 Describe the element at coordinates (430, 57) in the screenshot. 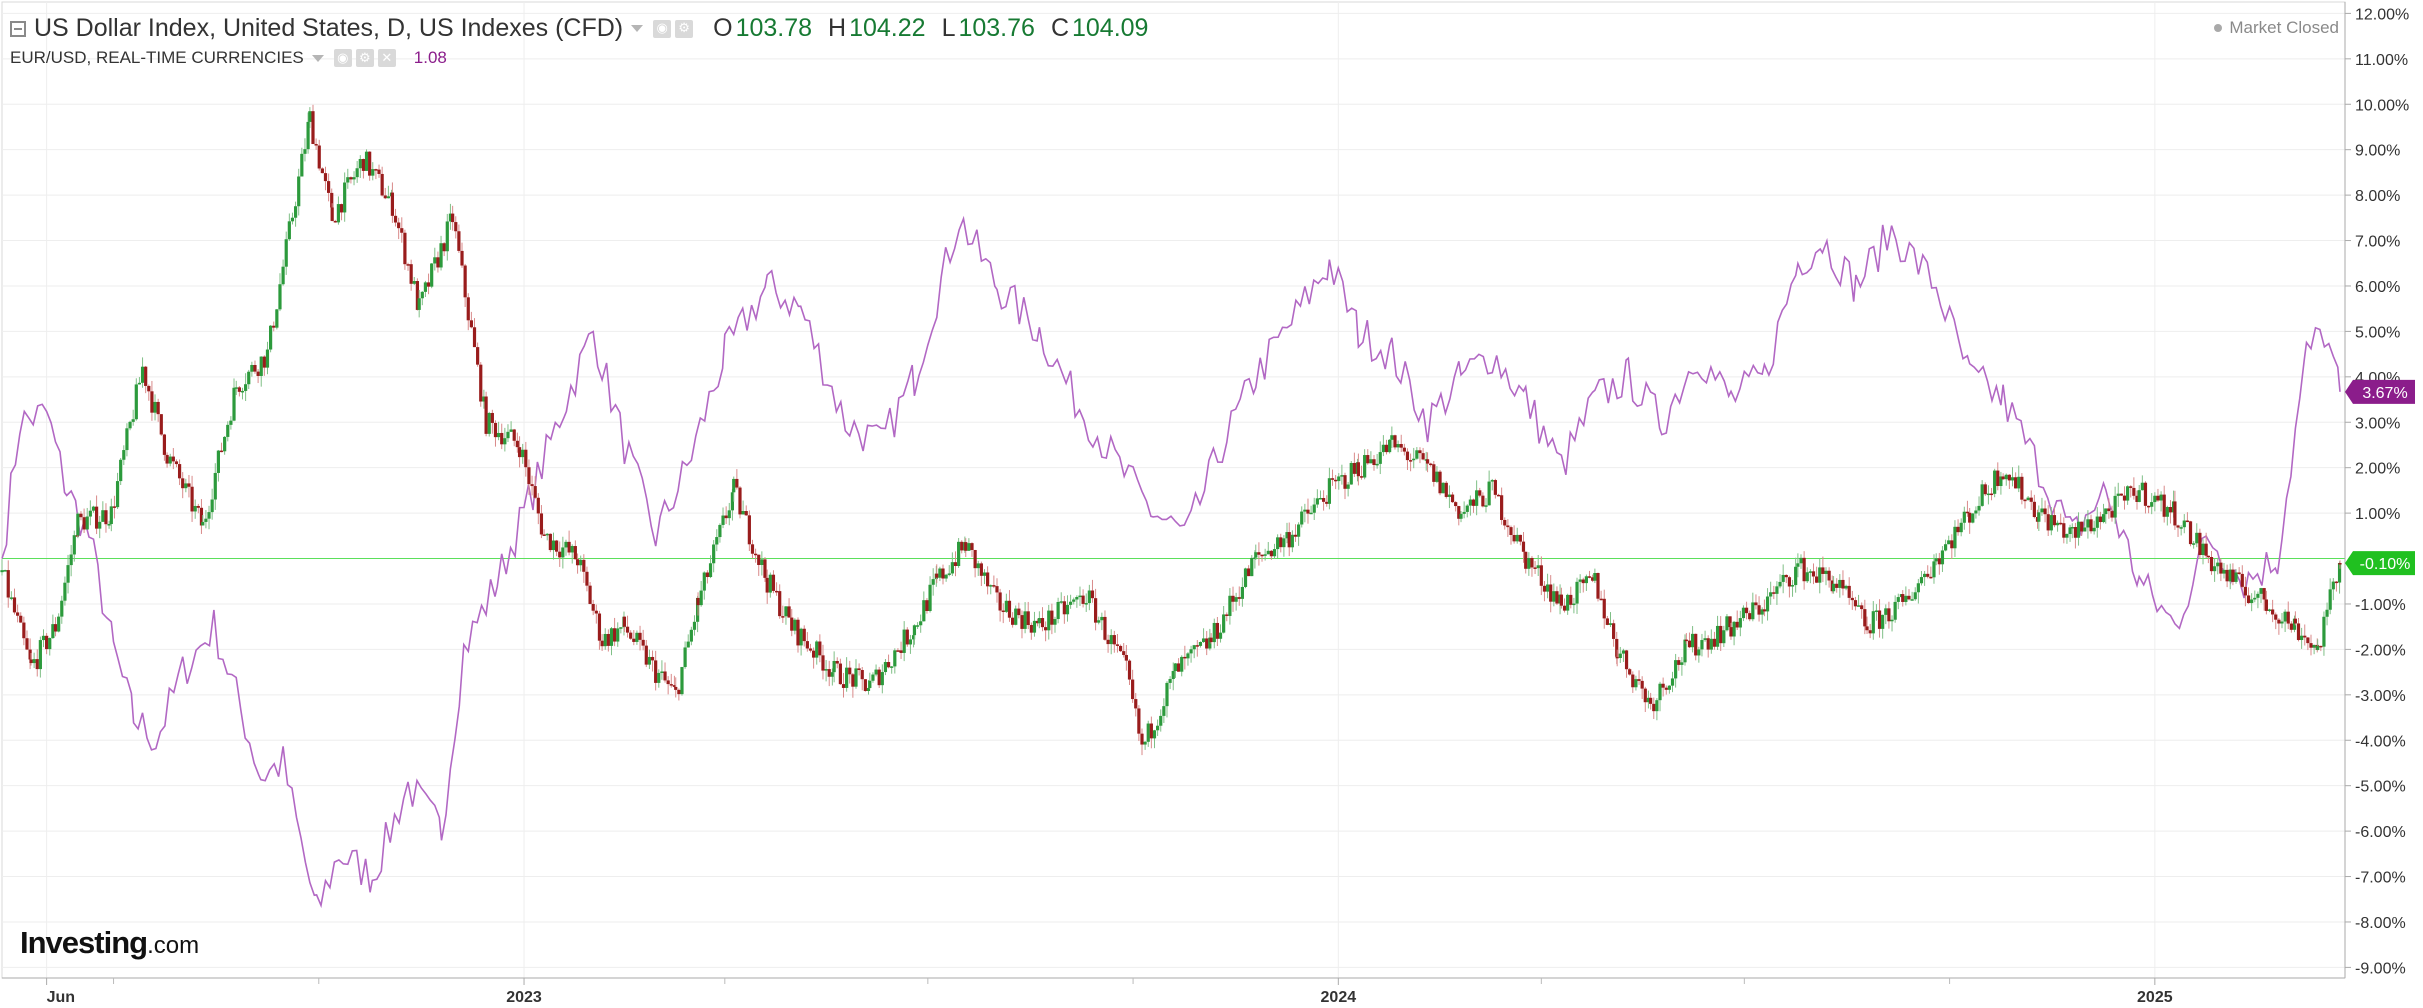

I see `compare-value: 1.08` at that location.